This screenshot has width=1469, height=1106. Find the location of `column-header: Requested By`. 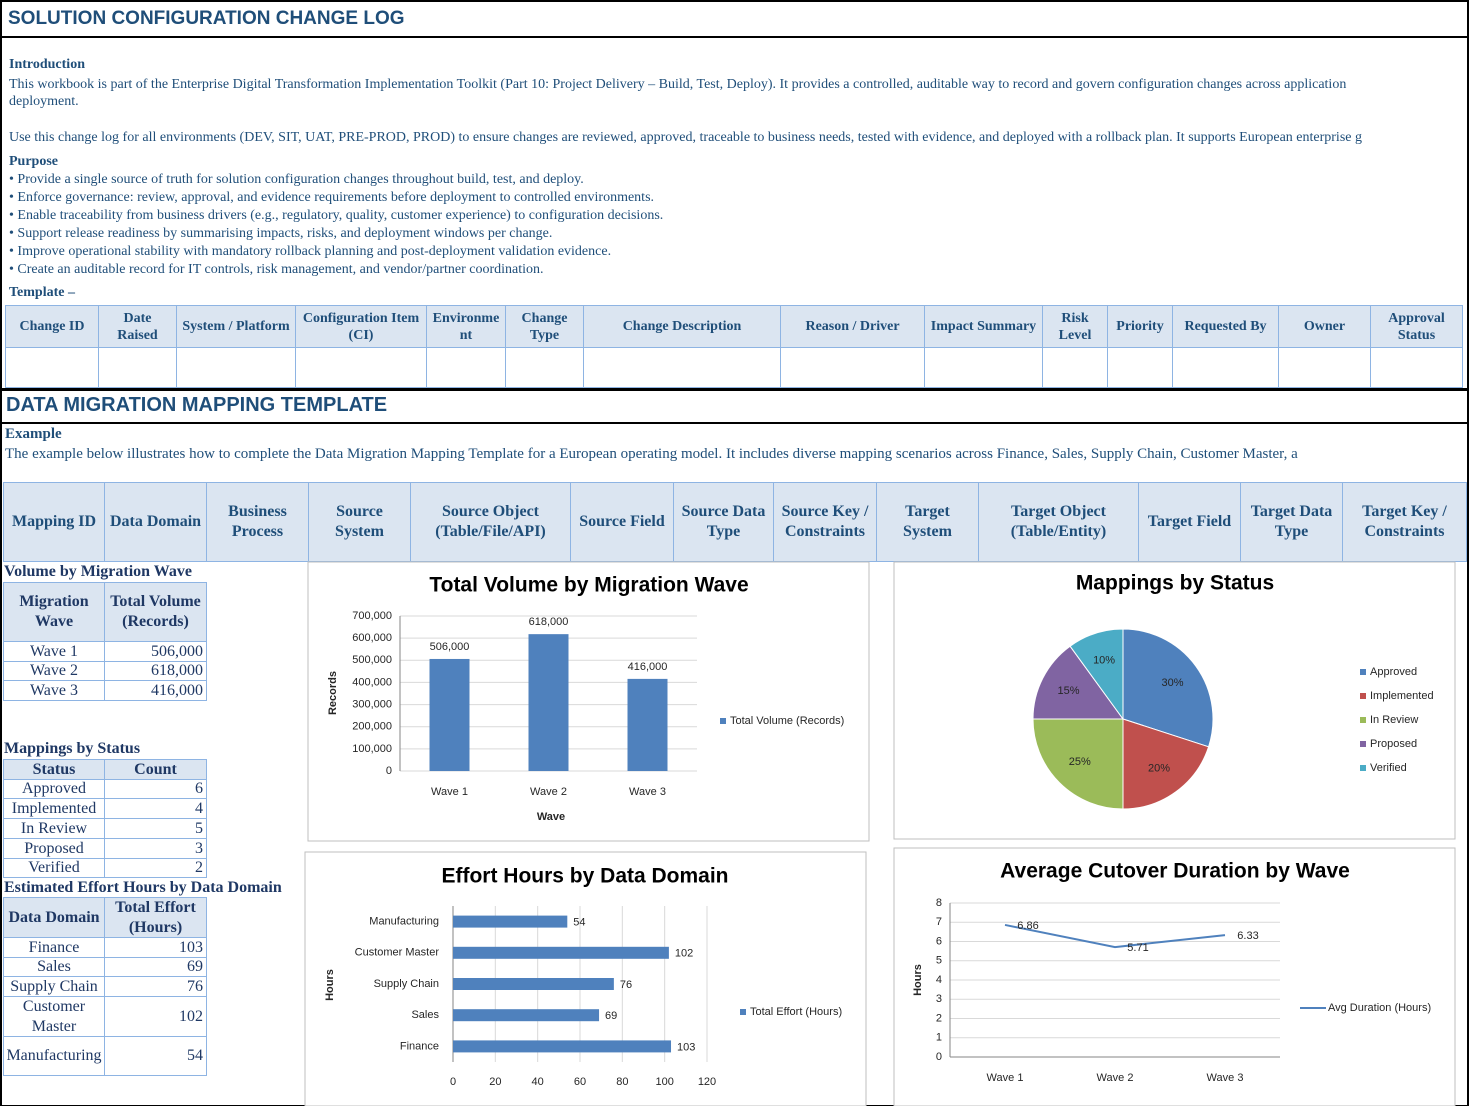

column-header: Requested By is located at coordinates (1225, 326).